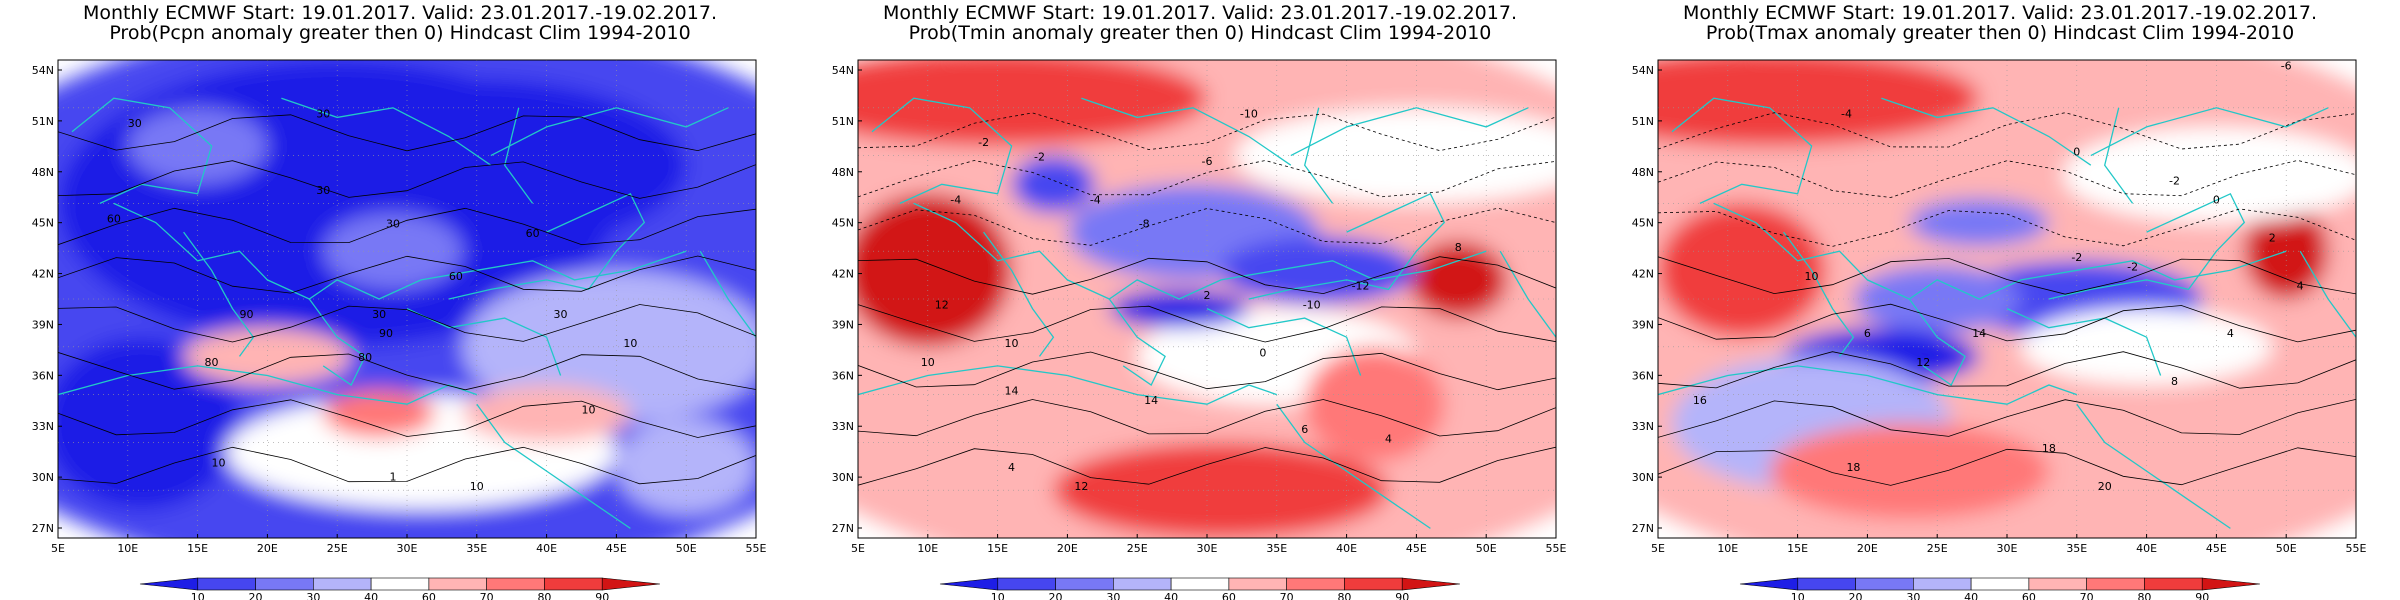  Describe the element at coordinates (843, 223) in the screenshot. I see `latitude-label: 45N` at that location.